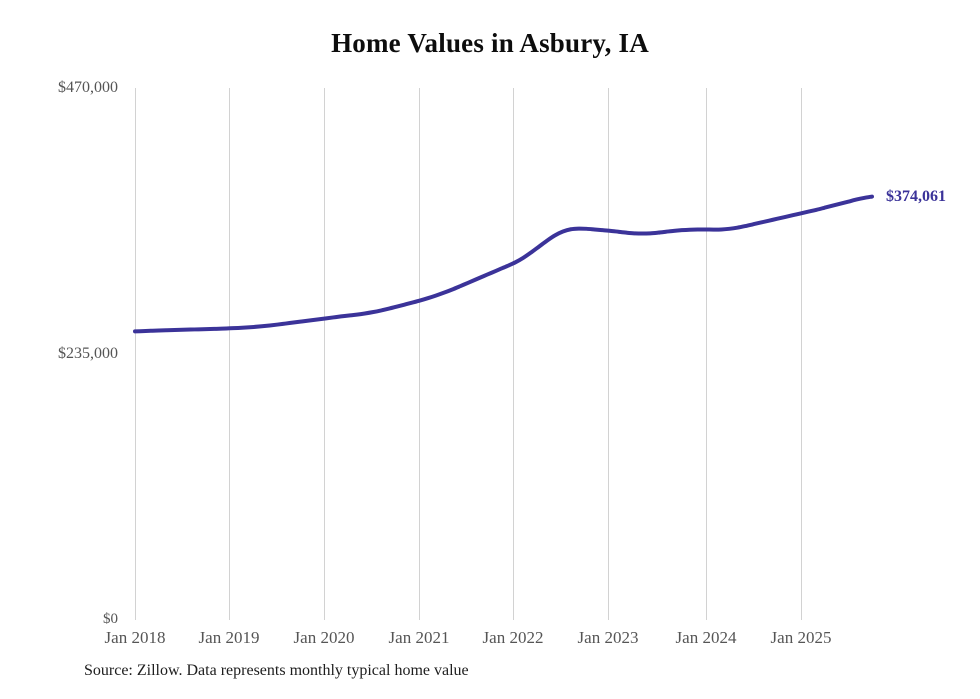 This screenshot has height=699, width=980. I want to click on y-tick-235000: $235,000, so click(88, 353).